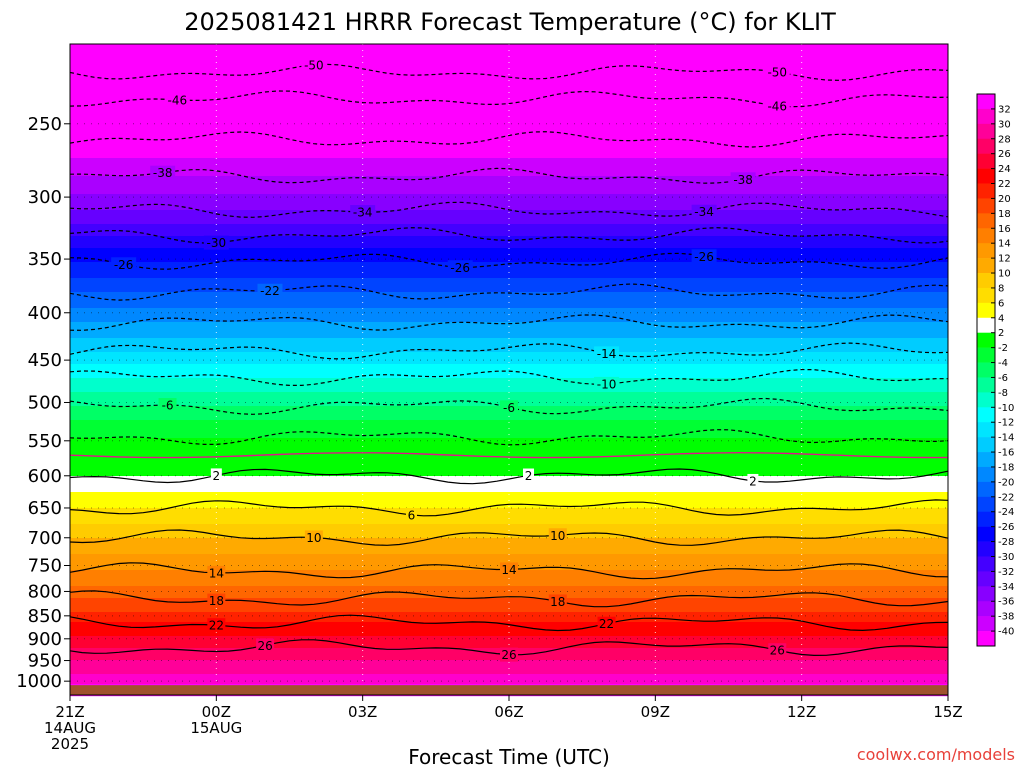 This screenshot has width=1024, height=768. I want to click on isotherm-label: 2, so click(217, 476).